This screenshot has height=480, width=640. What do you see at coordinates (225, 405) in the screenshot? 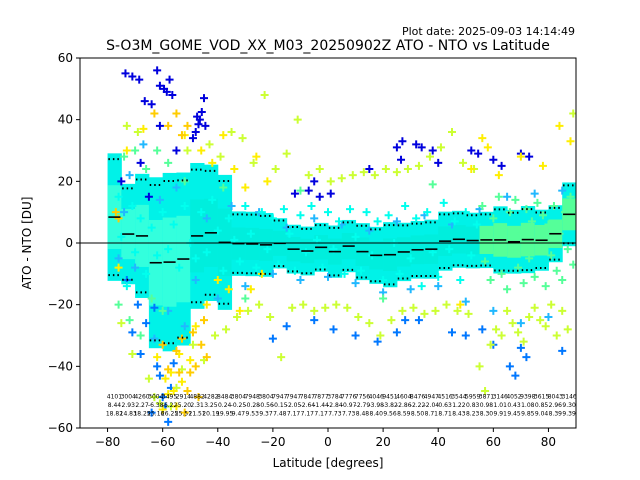
I see `bin-stat-label: 0.24` at bounding box center [225, 405].